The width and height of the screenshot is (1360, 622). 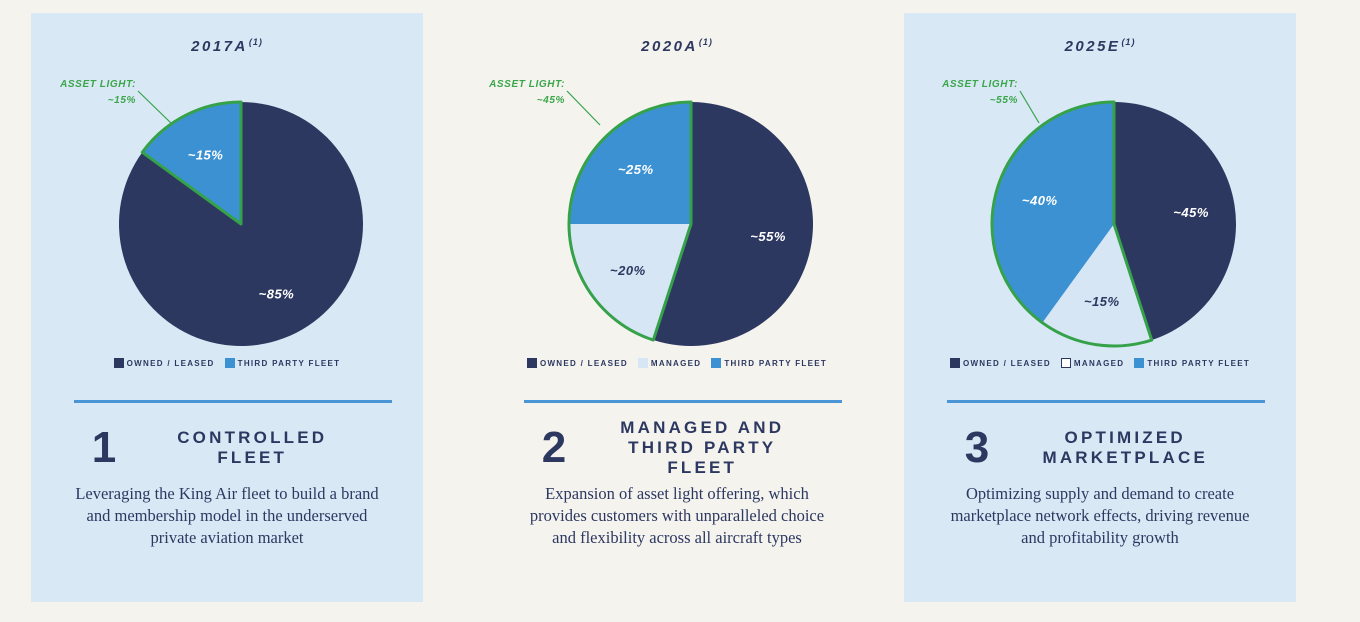 I want to click on section-heading: 1 CONTROLLED FLEET, so click(x=227, y=448).